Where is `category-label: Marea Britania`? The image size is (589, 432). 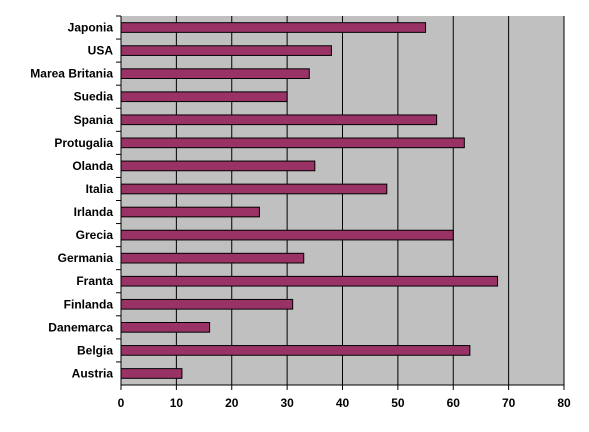
category-label: Marea Britania is located at coordinates (71, 74).